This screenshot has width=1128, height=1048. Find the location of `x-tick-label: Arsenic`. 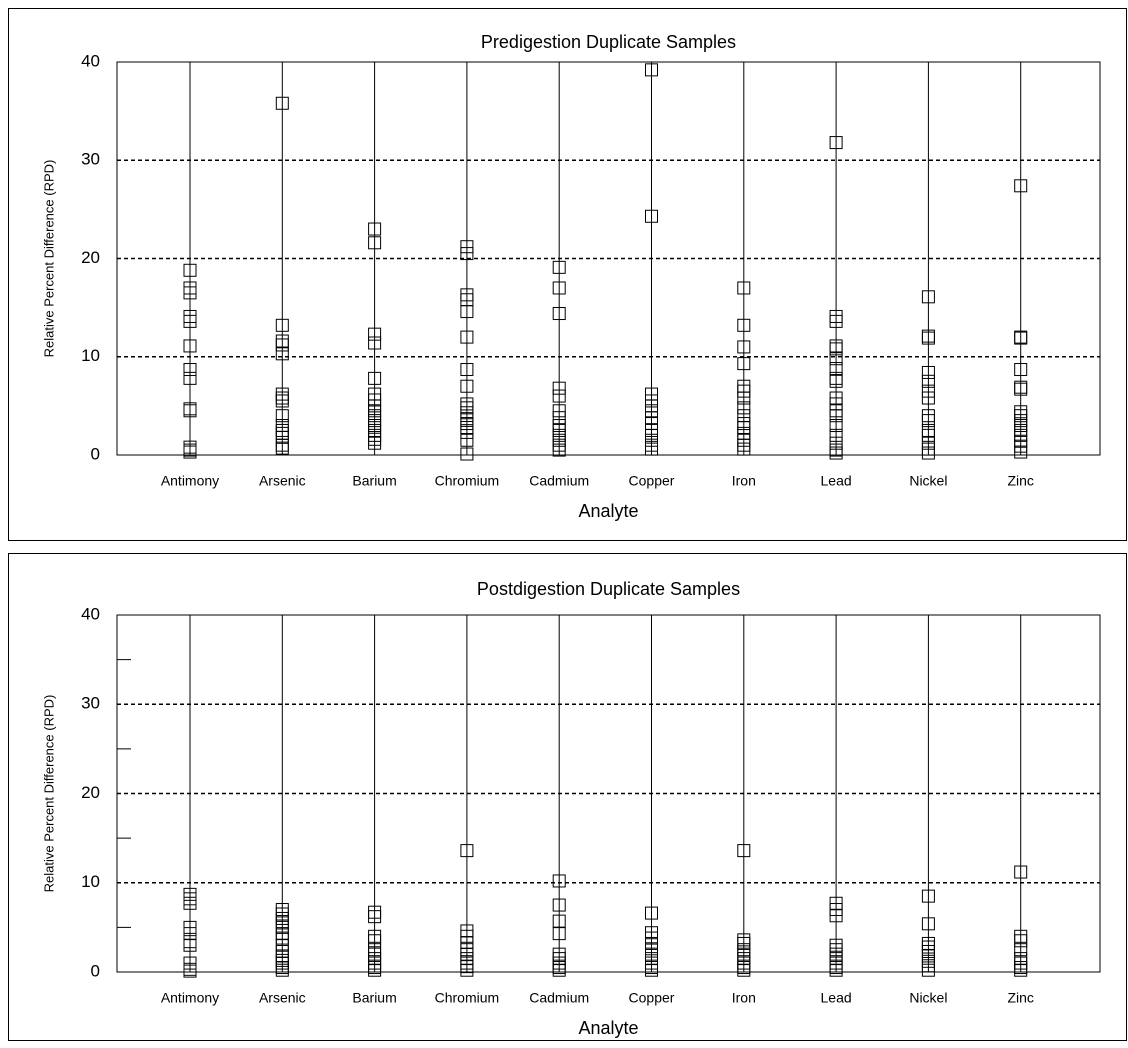

x-tick-label: Arsenic is located at coordinates (282, 481).